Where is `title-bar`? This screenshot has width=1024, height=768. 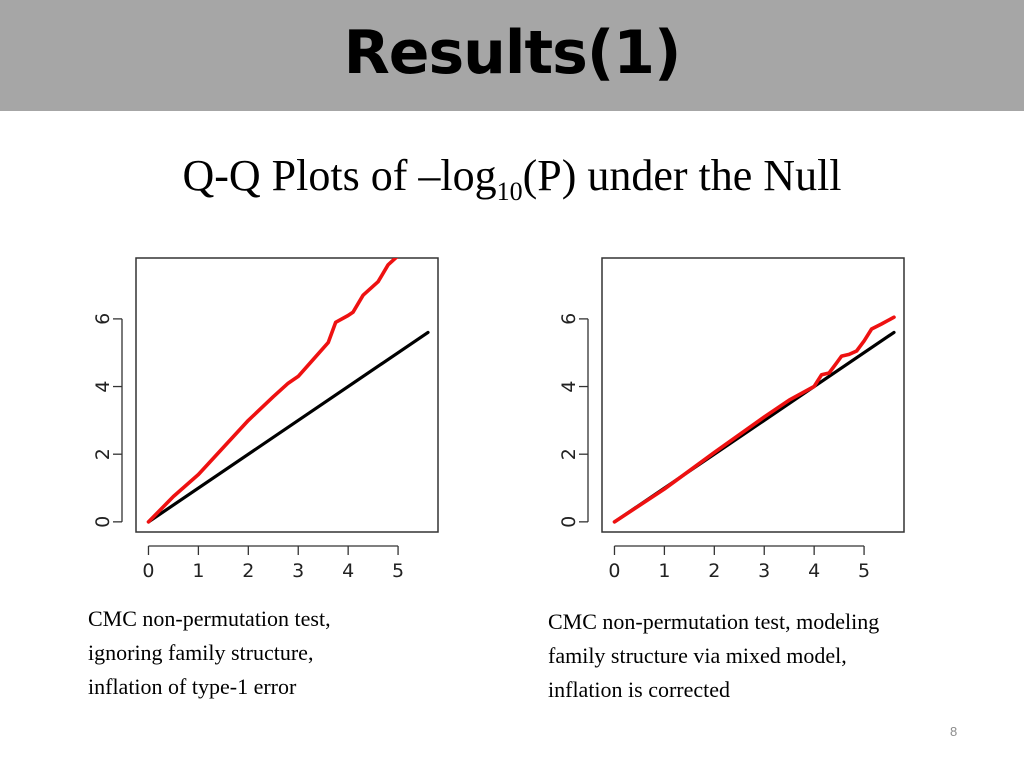
title-bar is located at coordinates (512, 55).